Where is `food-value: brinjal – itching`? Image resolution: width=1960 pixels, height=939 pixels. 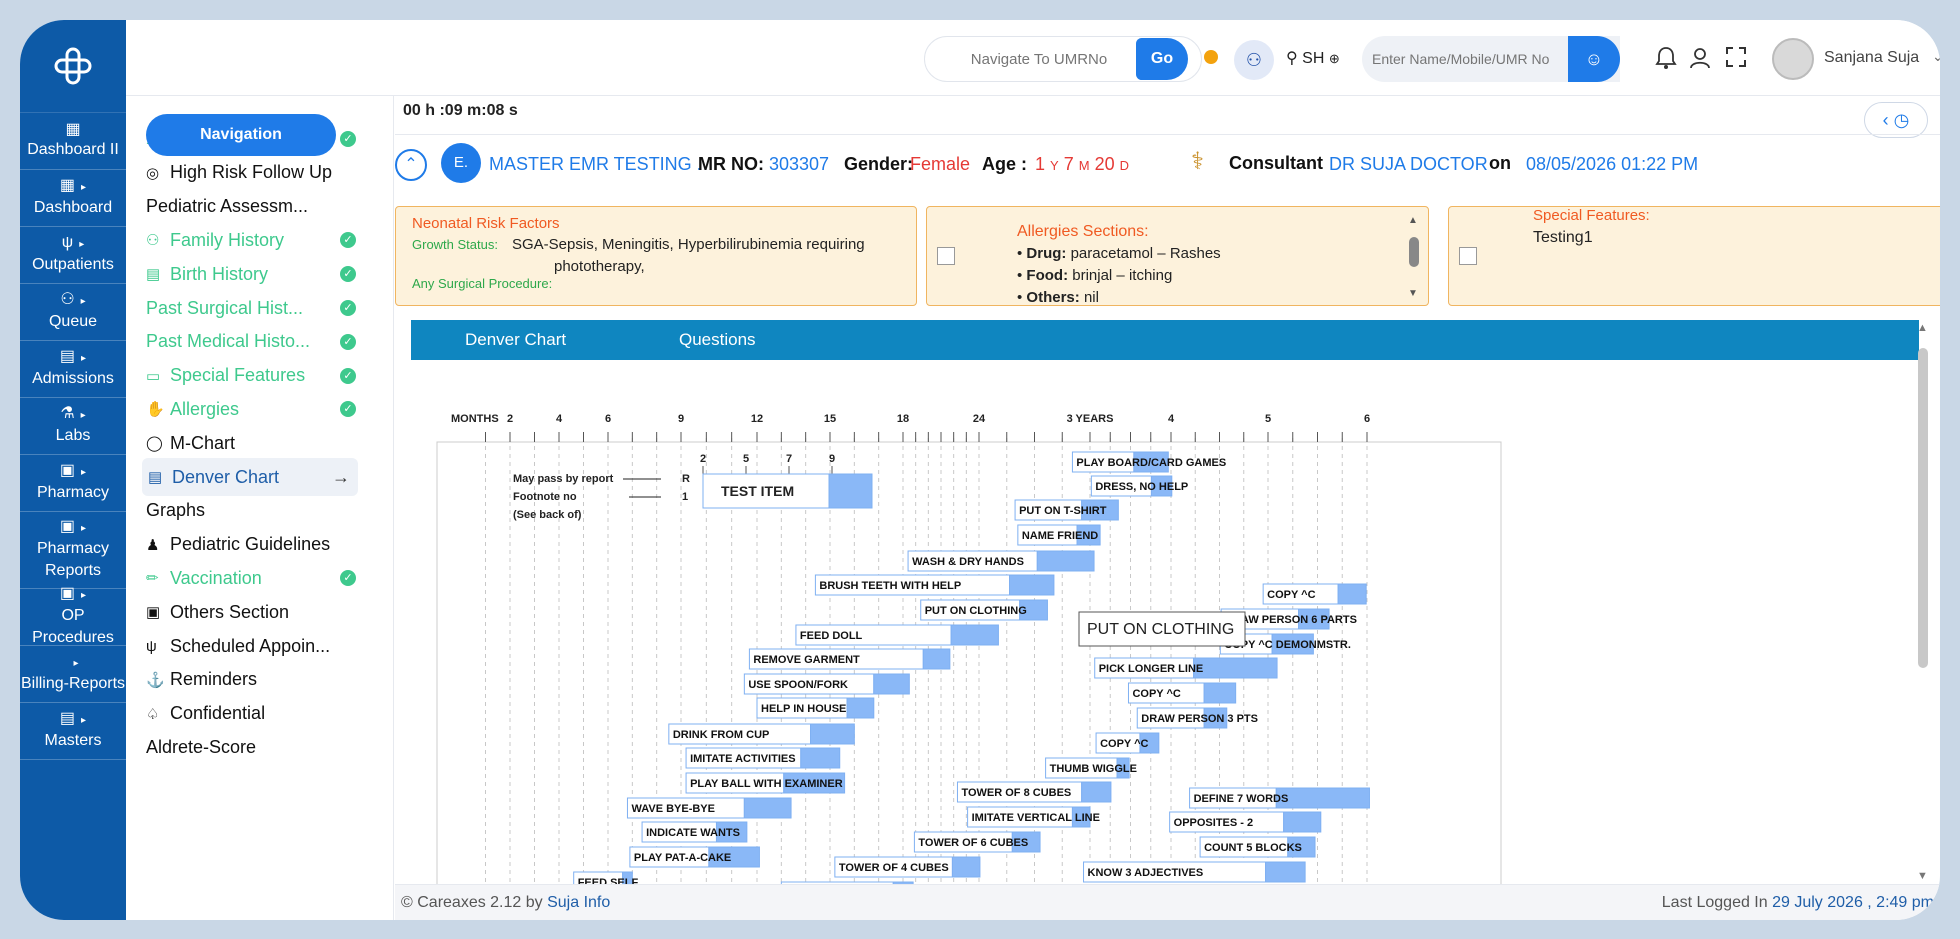
food-value: brinjal – itching is located at coordinates (1122, 275).